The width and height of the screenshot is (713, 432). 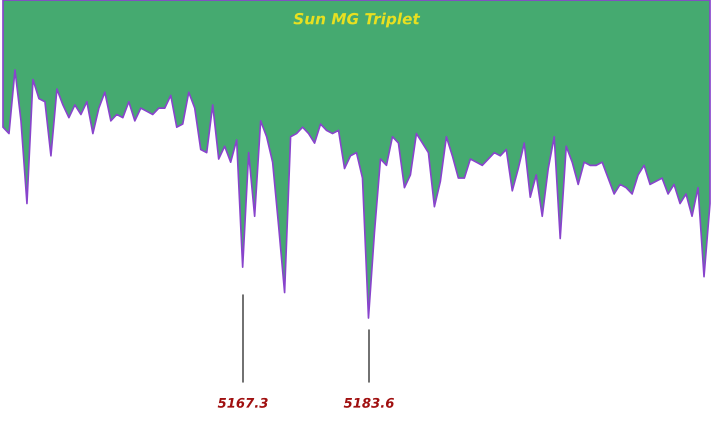 I want to click on text: Sun MG Triplet, so click(x=356, y=20).